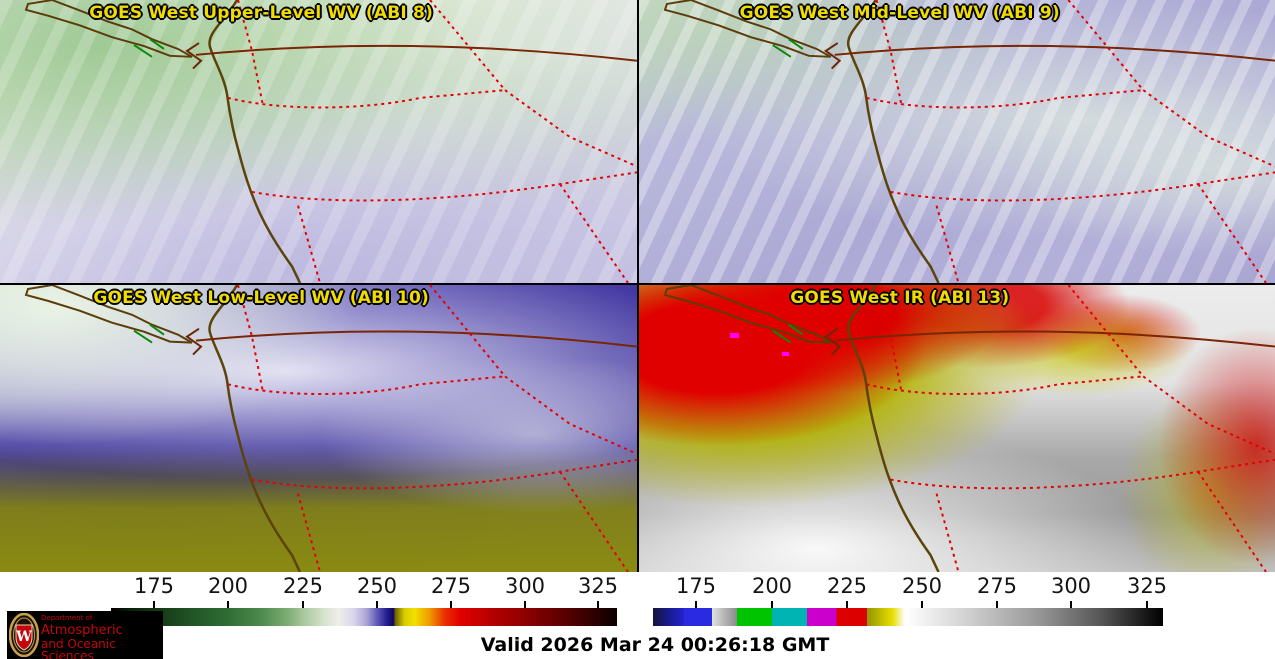 The image size is (1275, 659). I want to click on wv-colorbar, so click(364, 617).